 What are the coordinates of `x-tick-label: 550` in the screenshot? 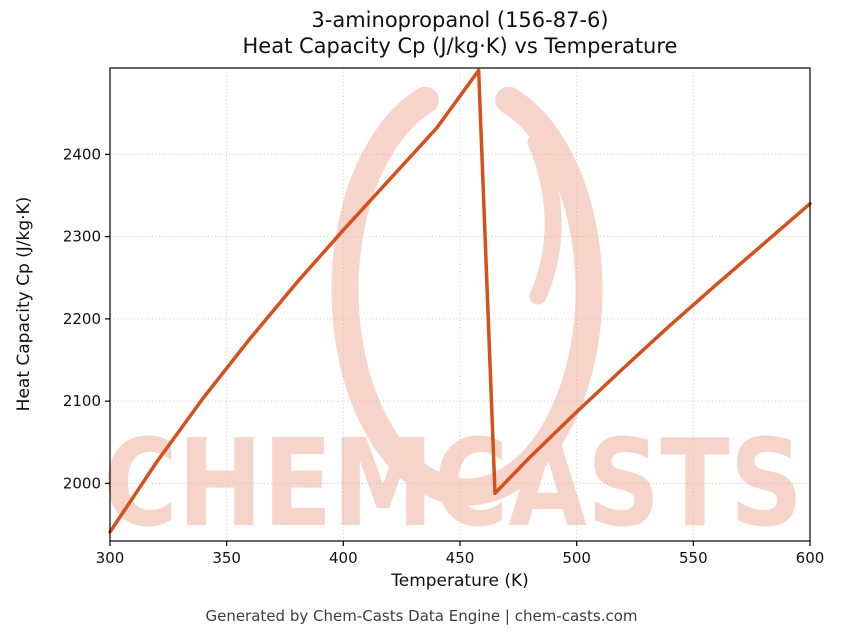 It's located at (693, 558).